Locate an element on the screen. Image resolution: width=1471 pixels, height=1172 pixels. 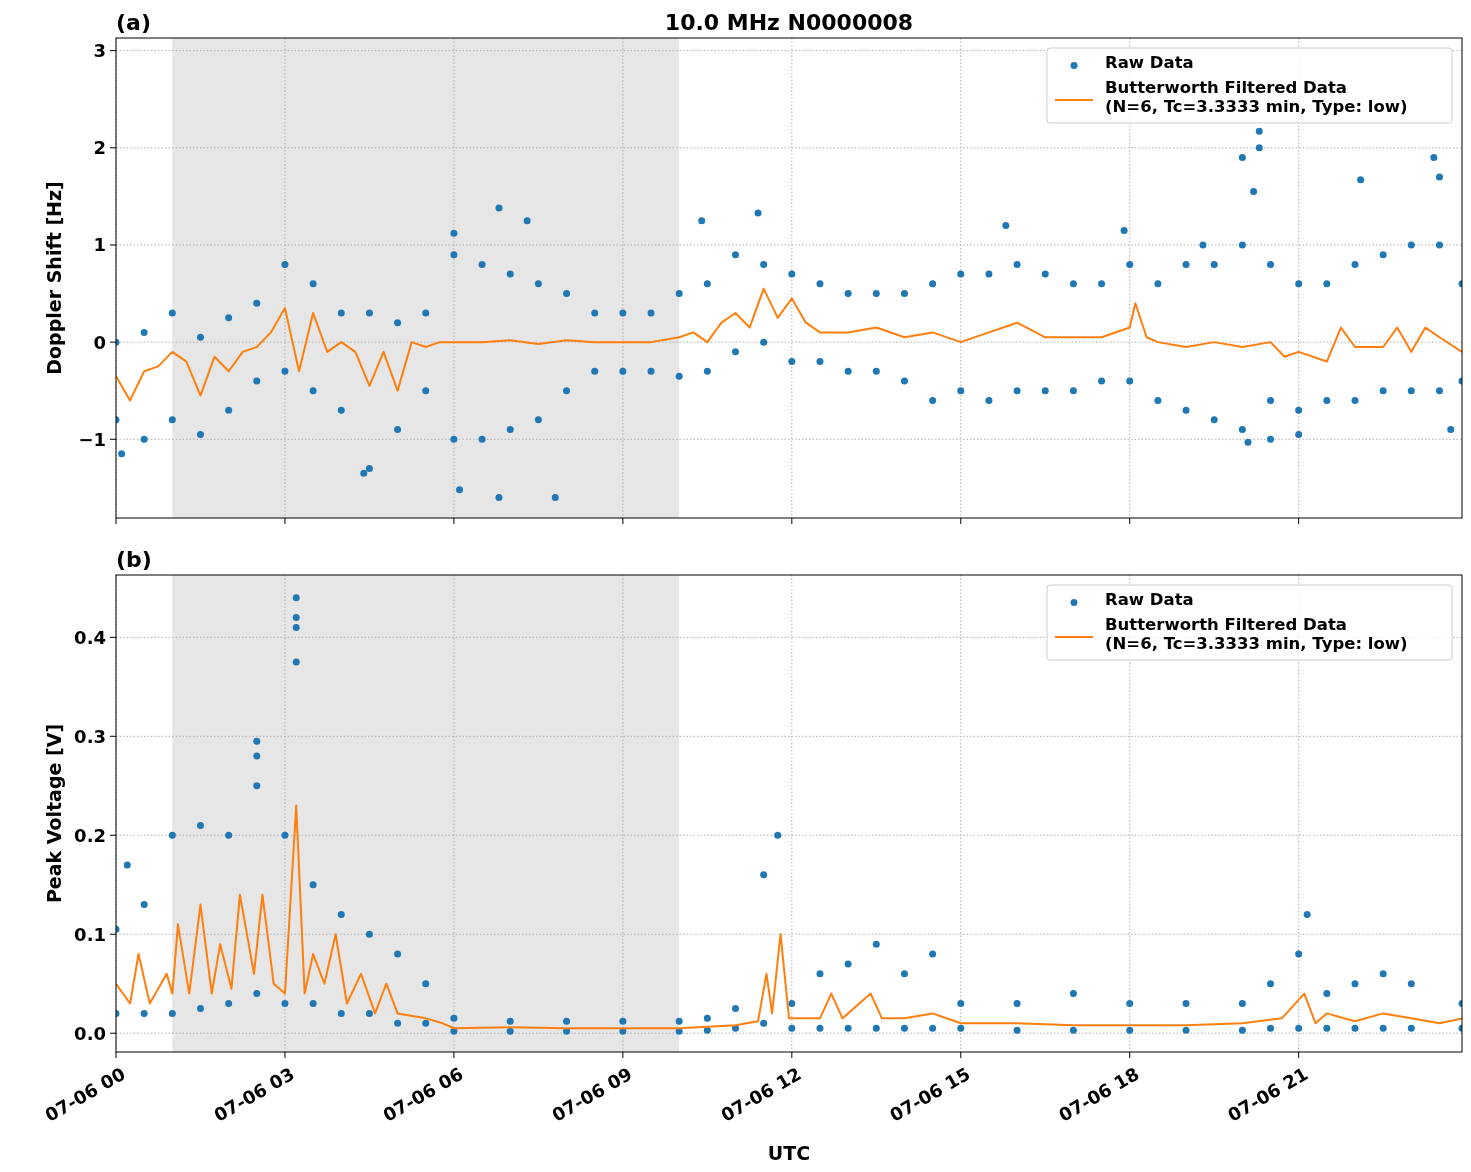
y-axis-title: Doppler Shift [Hz] is located at coordinates (54, 278).